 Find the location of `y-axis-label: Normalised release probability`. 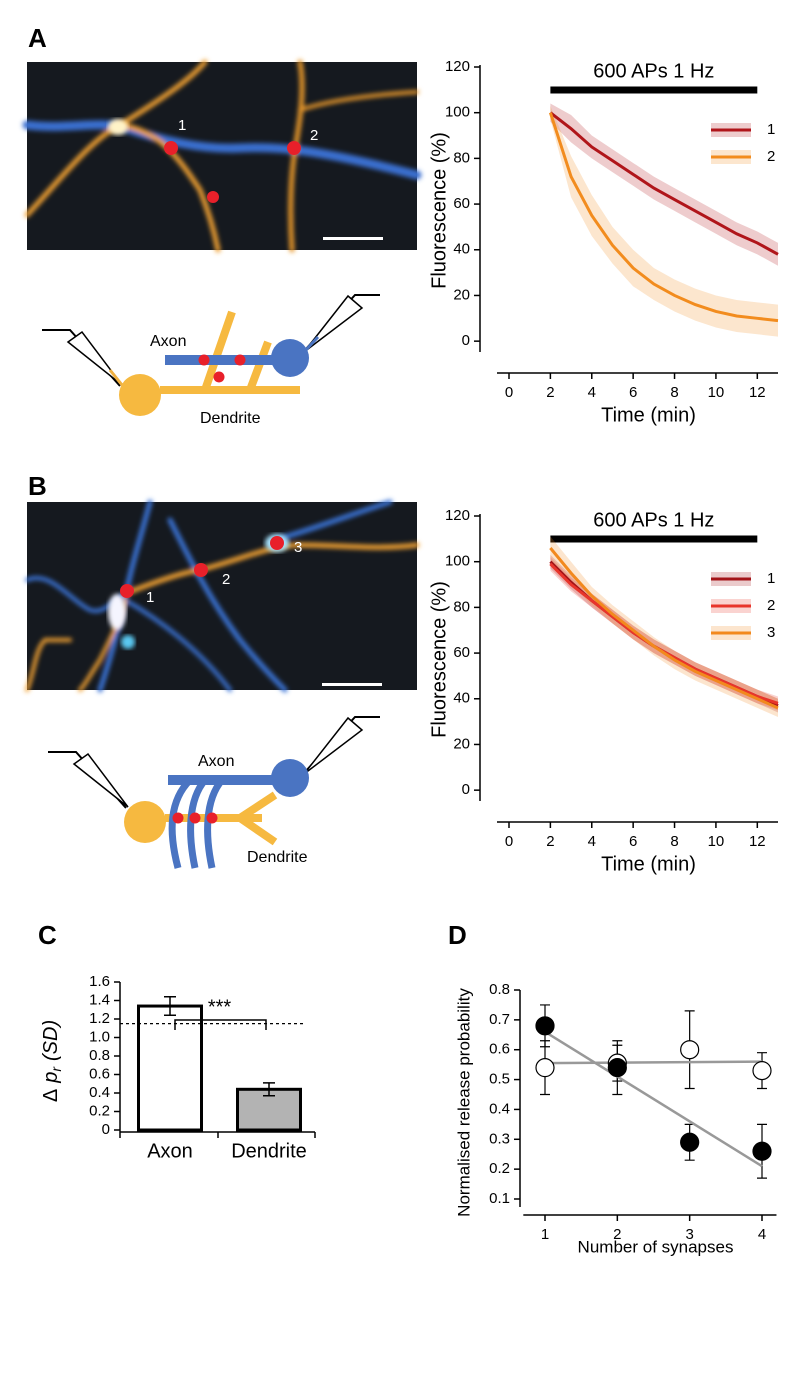

y-axis-label: Normalised release probability is located at coordinates (463, 1102).